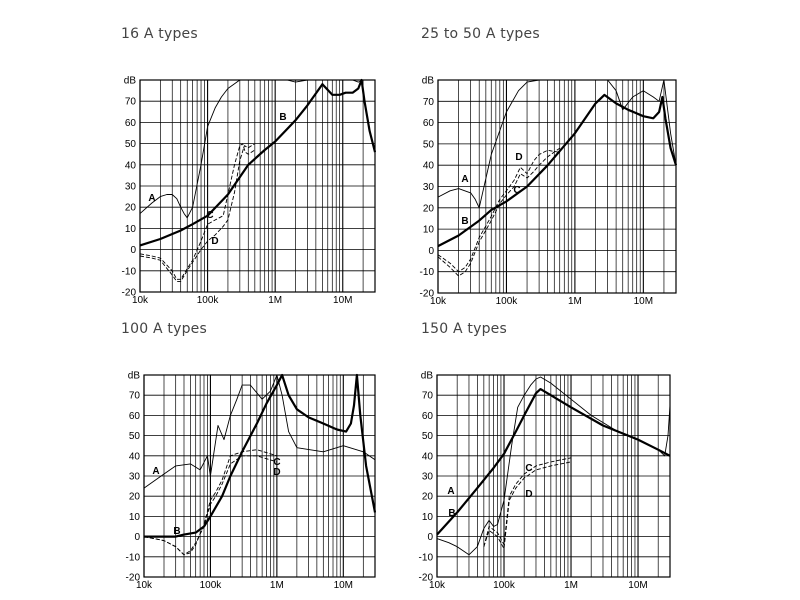  I want to click on chart-150a: -20 -10 0 10 20 30 40 50 60 70 dB 10k 100k 1M 10M AB C D, so click(545, 481).